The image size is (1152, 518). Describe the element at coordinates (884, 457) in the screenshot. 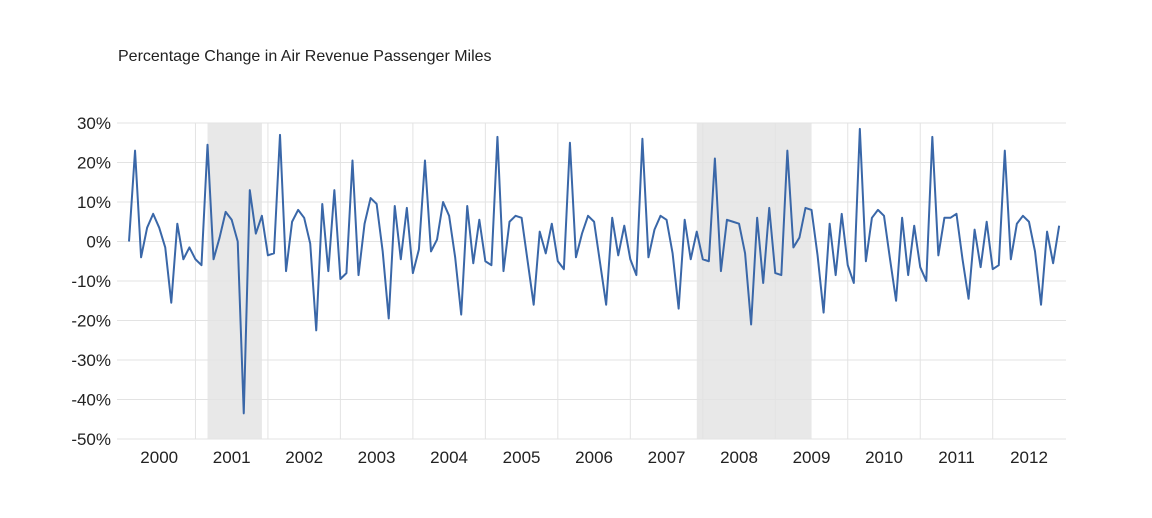

I see `x-tick-label: 2010` at that location.